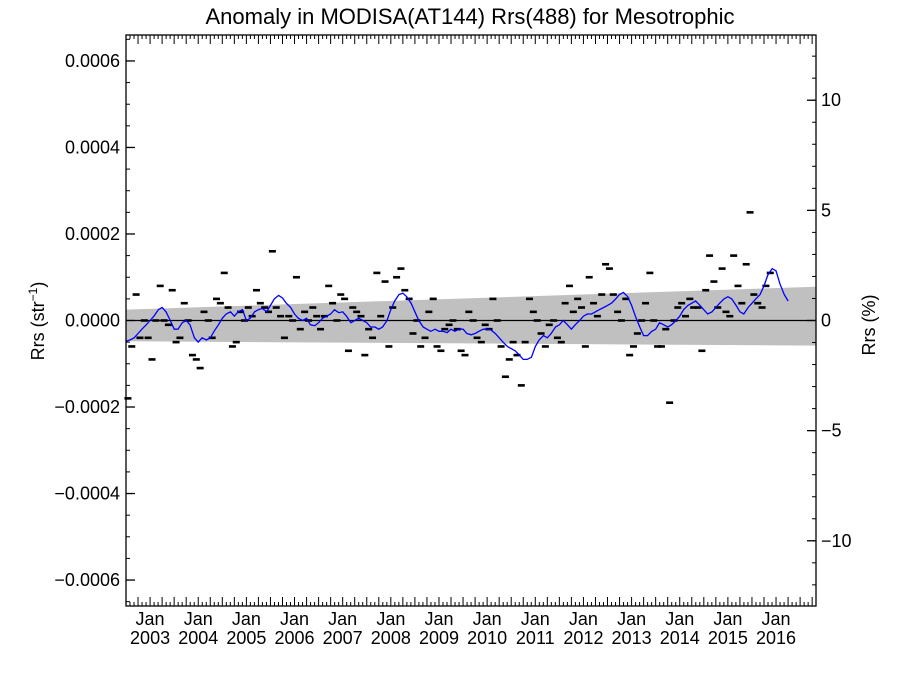  I want to click on left-tick-label: 0.0000, so click(92, 321).